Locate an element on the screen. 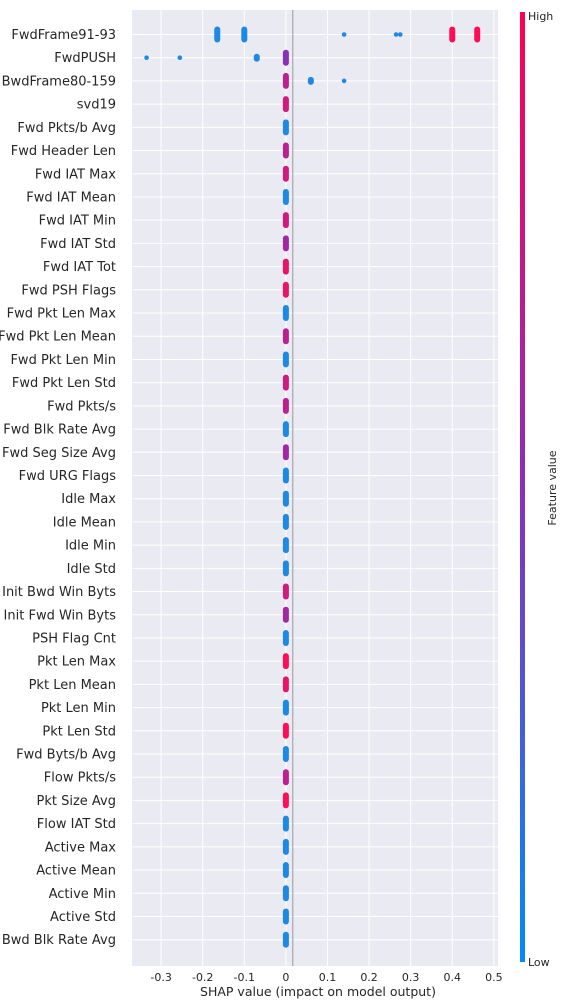  colorbar-high-label: High is located at coordinates (540, 16).